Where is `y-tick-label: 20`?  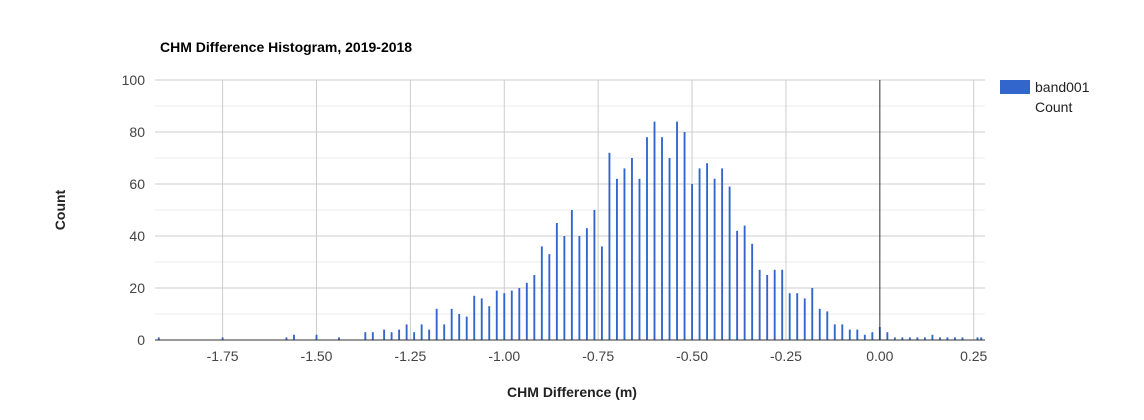 y-tick-label: 20 is located at coordinates (137, 288).